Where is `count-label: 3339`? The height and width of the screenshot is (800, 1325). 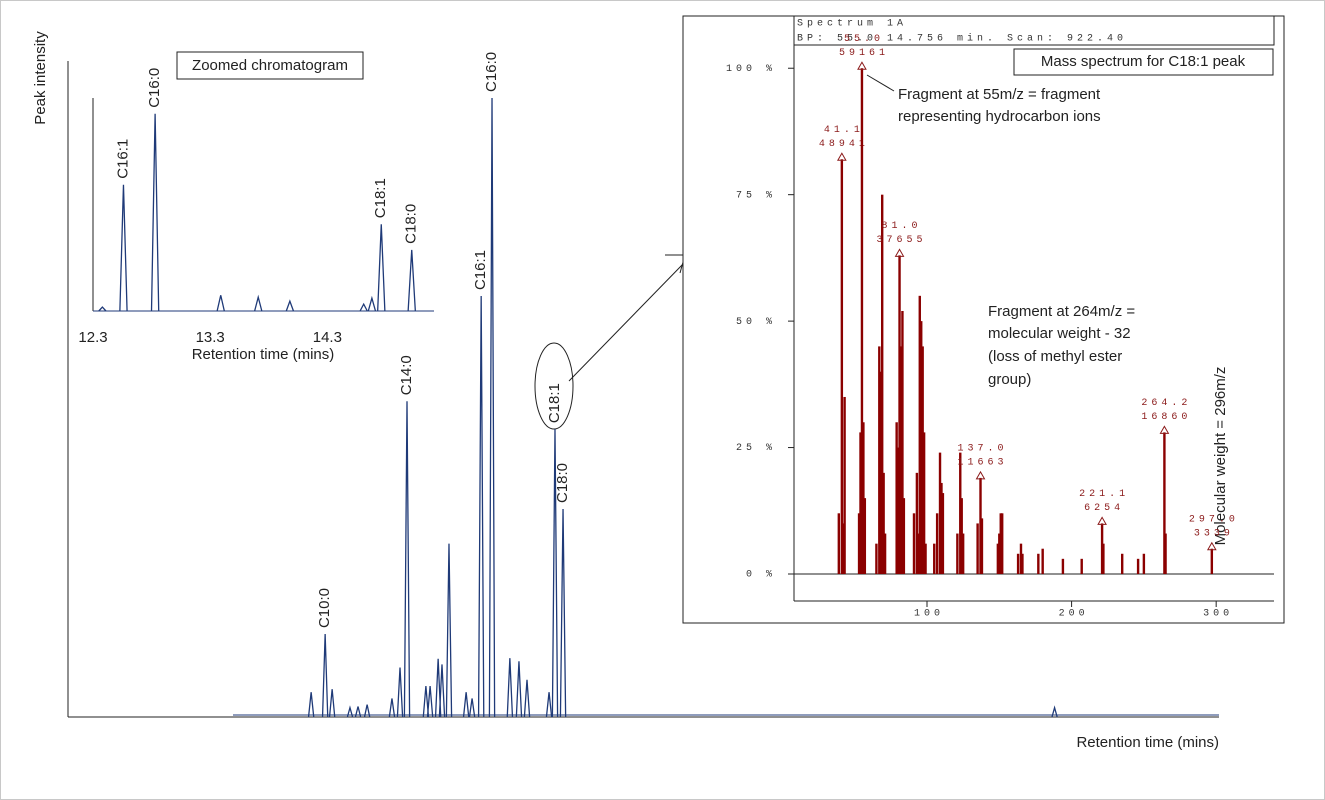
count-label: 3339 is located at coordinates (1214, 533).